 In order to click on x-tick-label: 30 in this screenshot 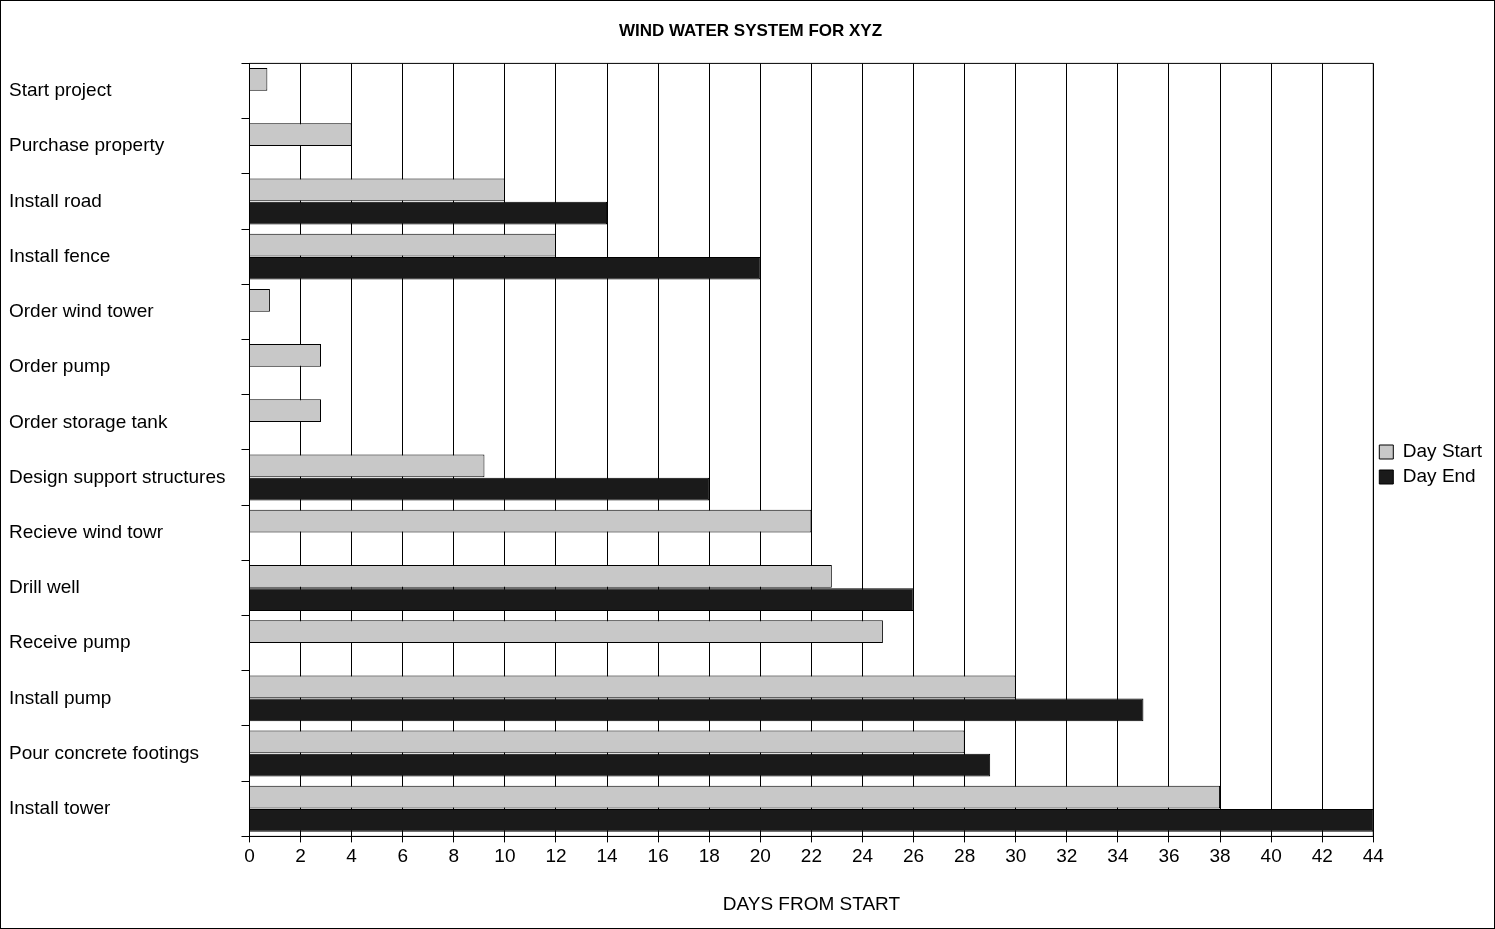, I will do `click(1016, 856)`.